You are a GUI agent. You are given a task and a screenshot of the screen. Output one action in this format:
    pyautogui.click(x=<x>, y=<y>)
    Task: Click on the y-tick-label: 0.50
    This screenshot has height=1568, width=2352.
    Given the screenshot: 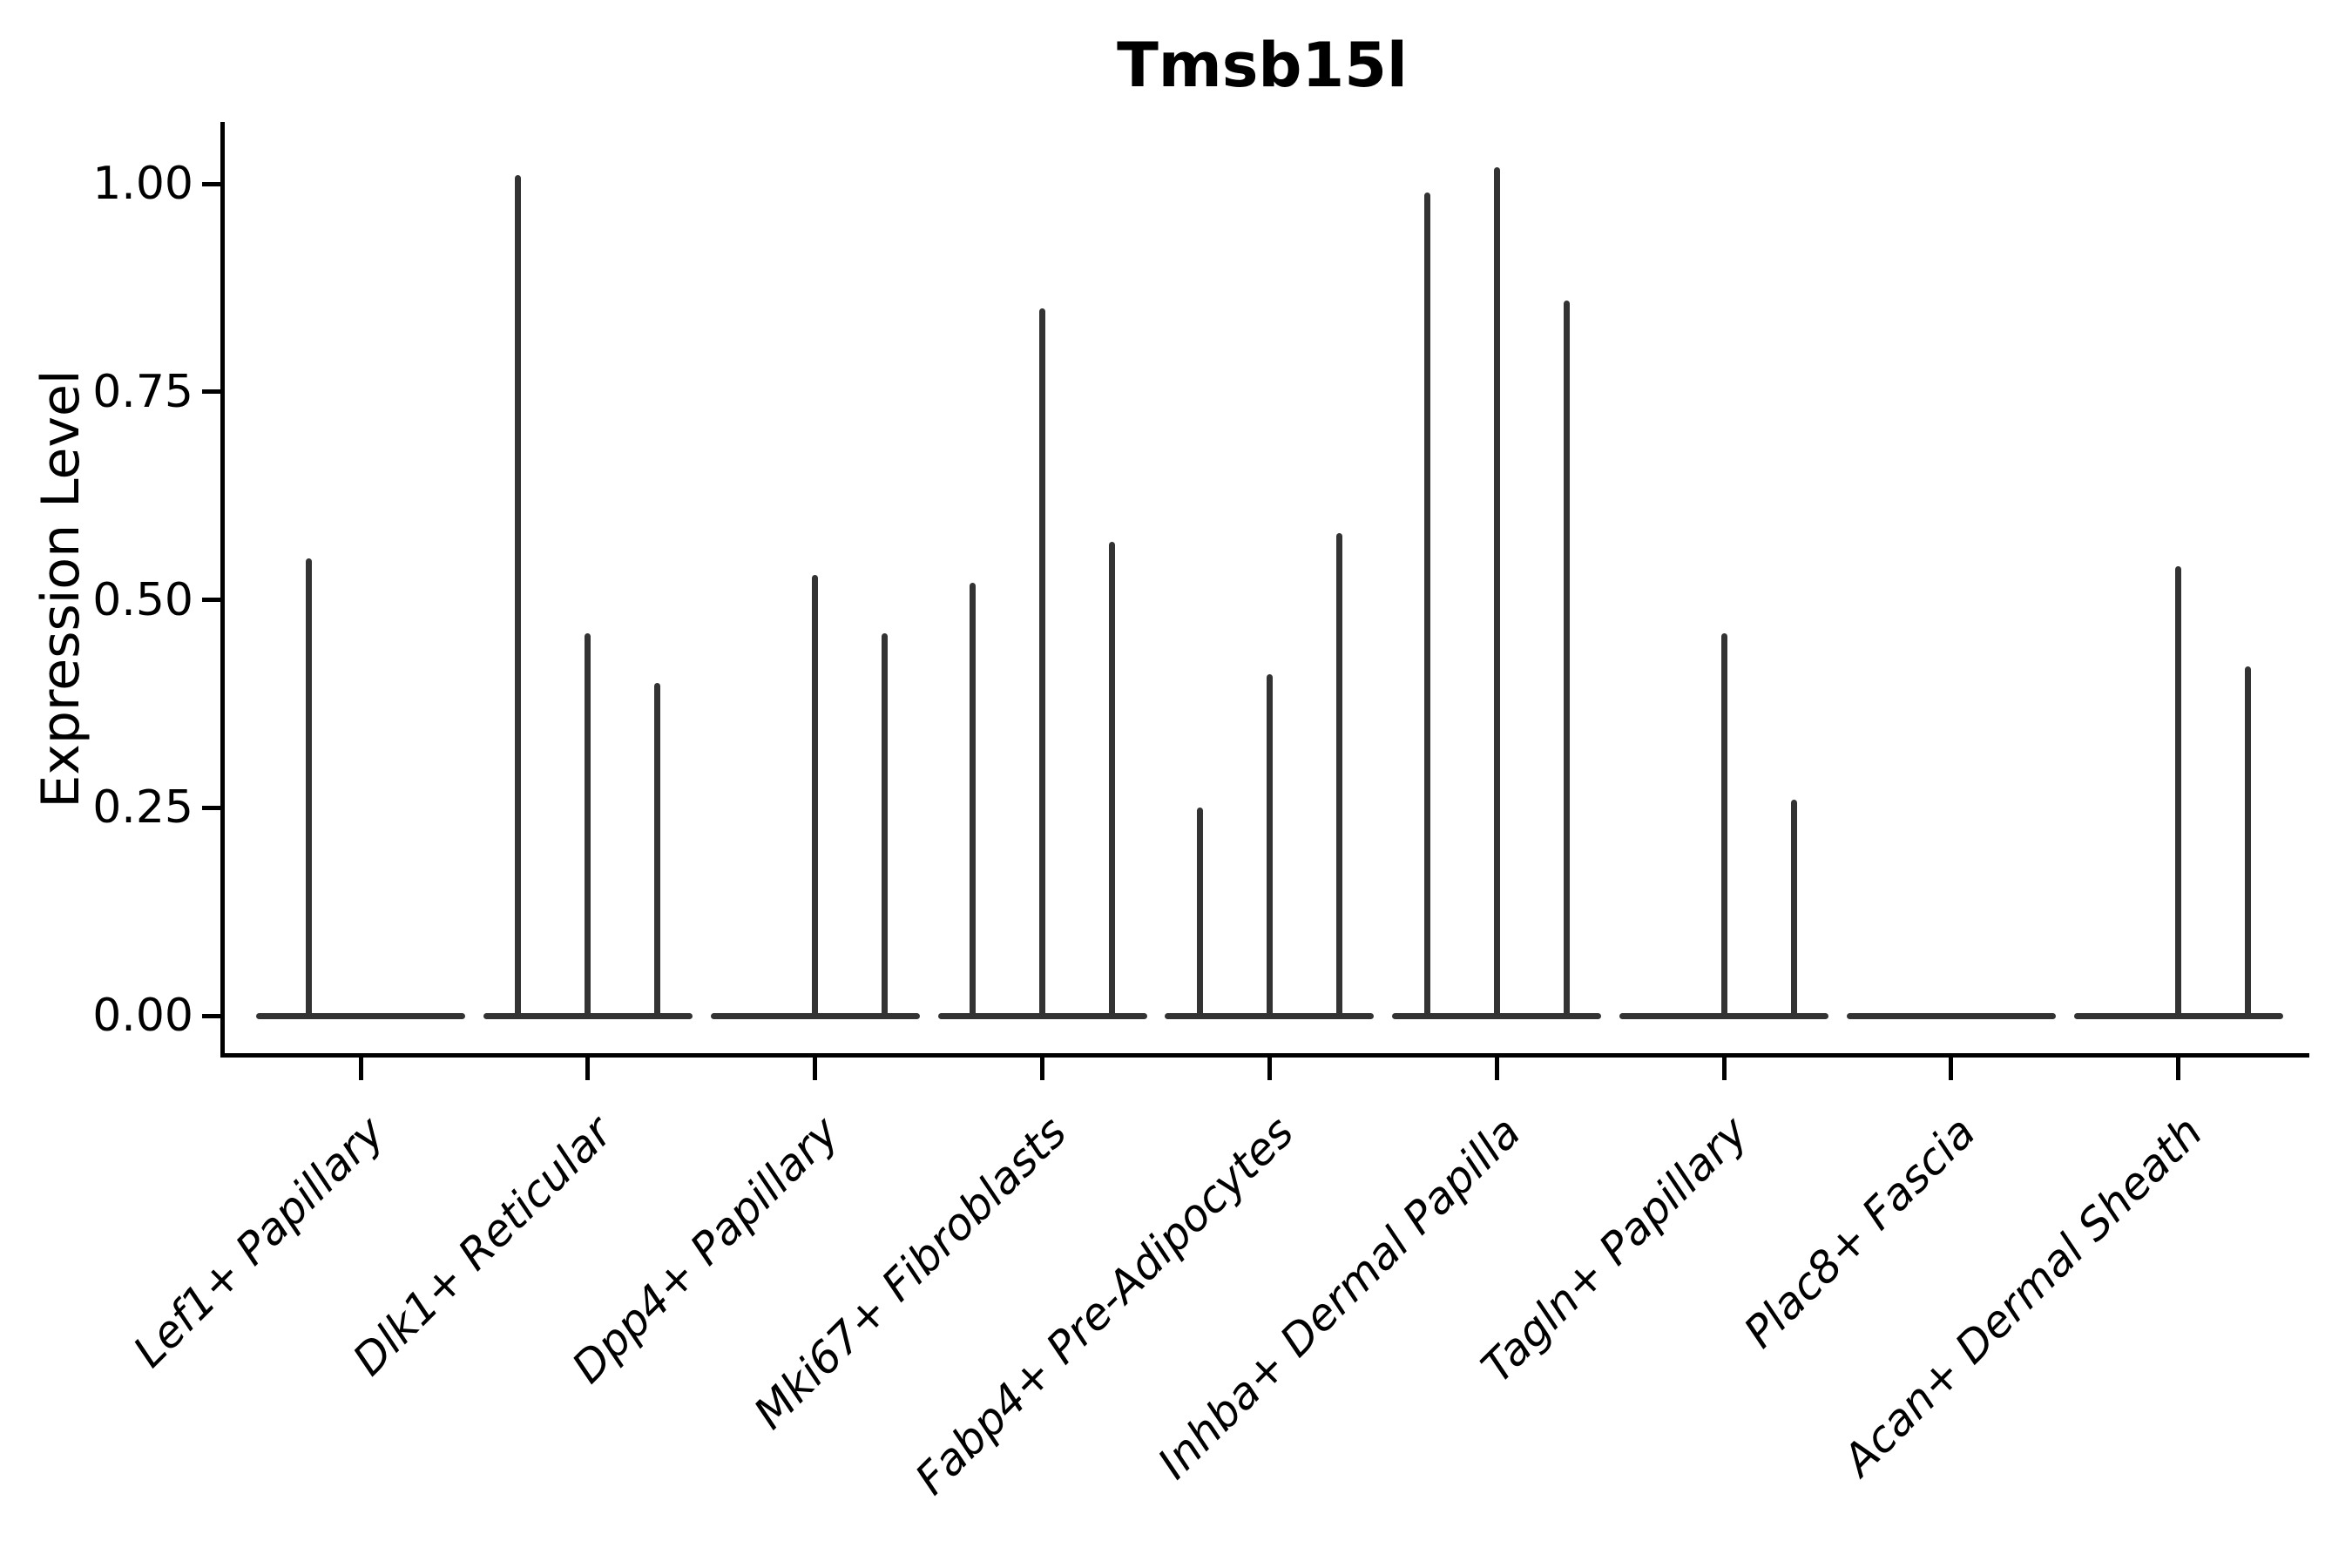 What is the action you would take?
    pyautogui.click(x=142, y=599)
    